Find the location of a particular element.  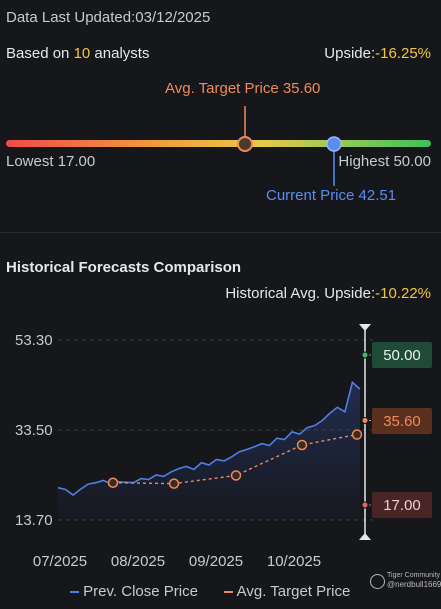

x-tick-label: 08/2025 is located at coordinates (138, 561).